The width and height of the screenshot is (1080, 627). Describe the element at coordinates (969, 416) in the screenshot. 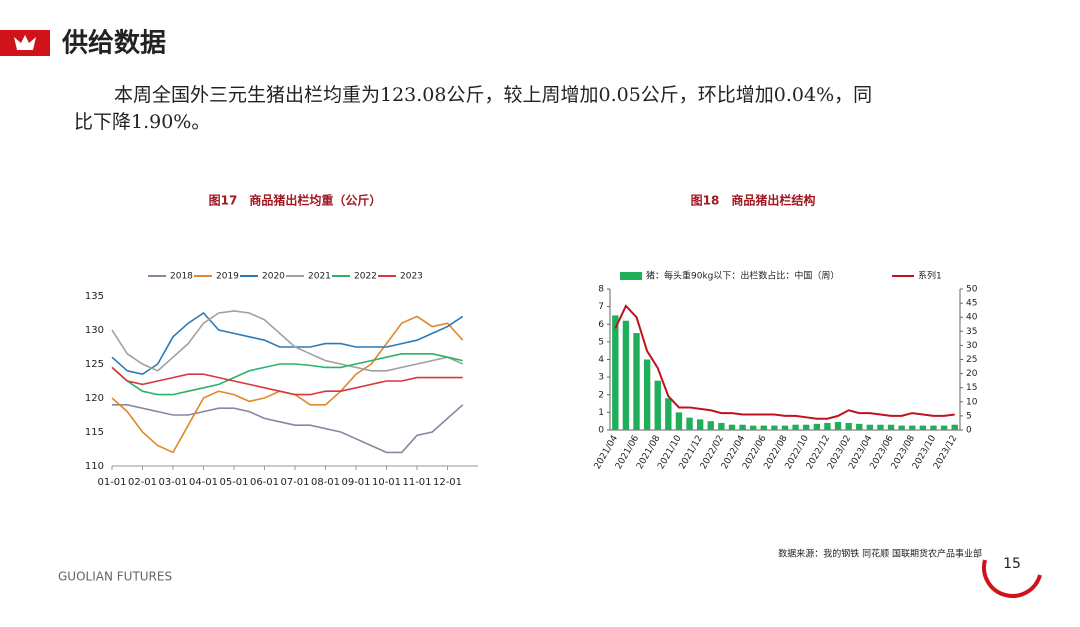

I see `y2-tick-label: 5` at that location.